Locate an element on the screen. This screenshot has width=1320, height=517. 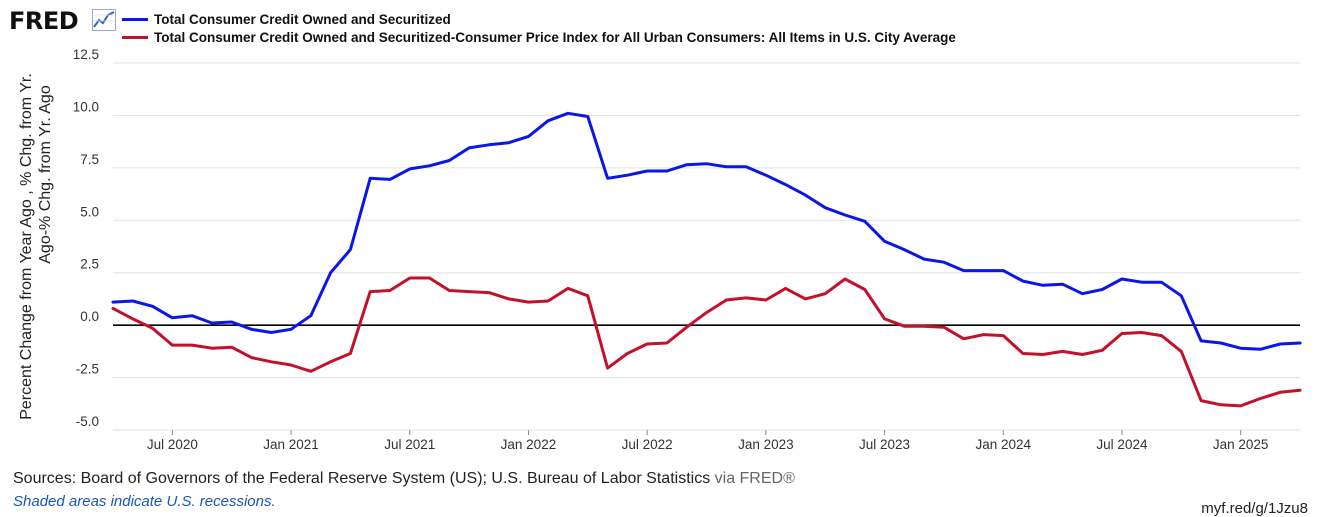
recession-note: Shaded areas indicate U.S. recessions. is located at coordinates (144, 501).